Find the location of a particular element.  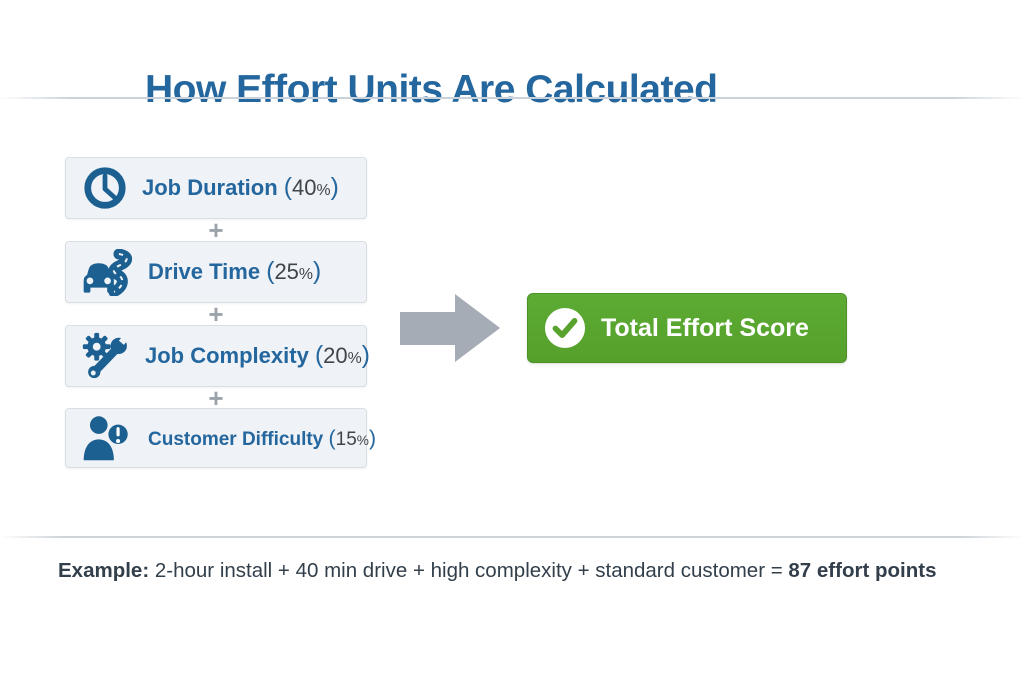

example-result: 87 effort points is located at coordinates (862, 570).